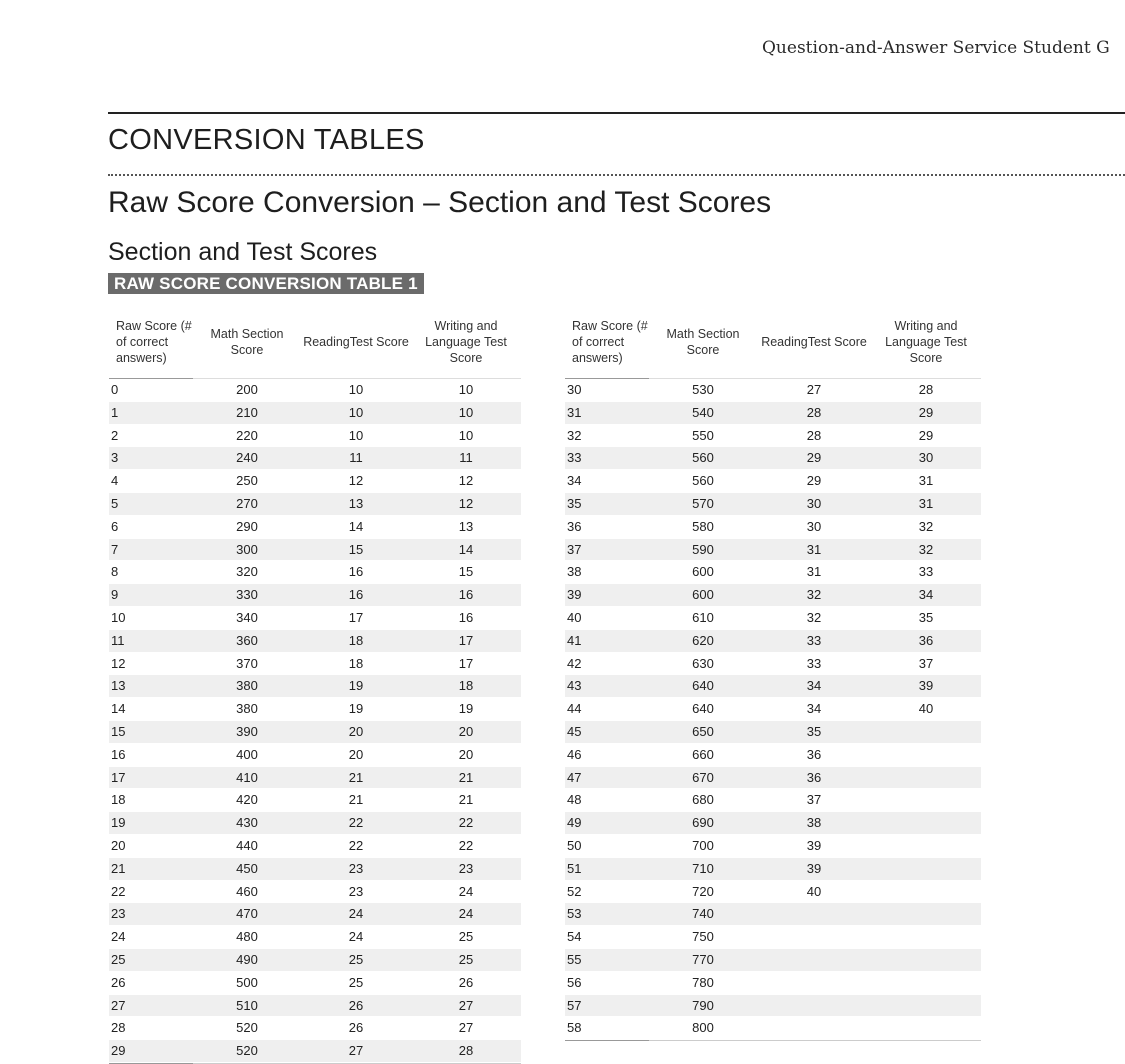  Describe the element at coordinates (703, 937) in the screenshot. I see `math-score-cell: 750` at that location.